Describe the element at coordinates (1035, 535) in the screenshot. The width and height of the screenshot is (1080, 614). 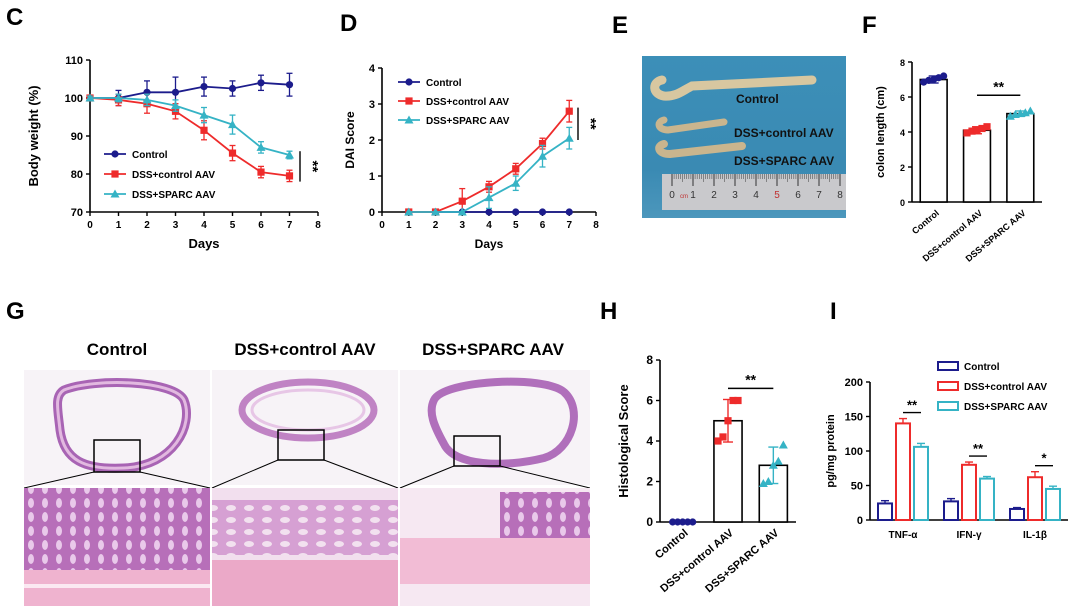
I see `category-label: IL-1β` at that location.